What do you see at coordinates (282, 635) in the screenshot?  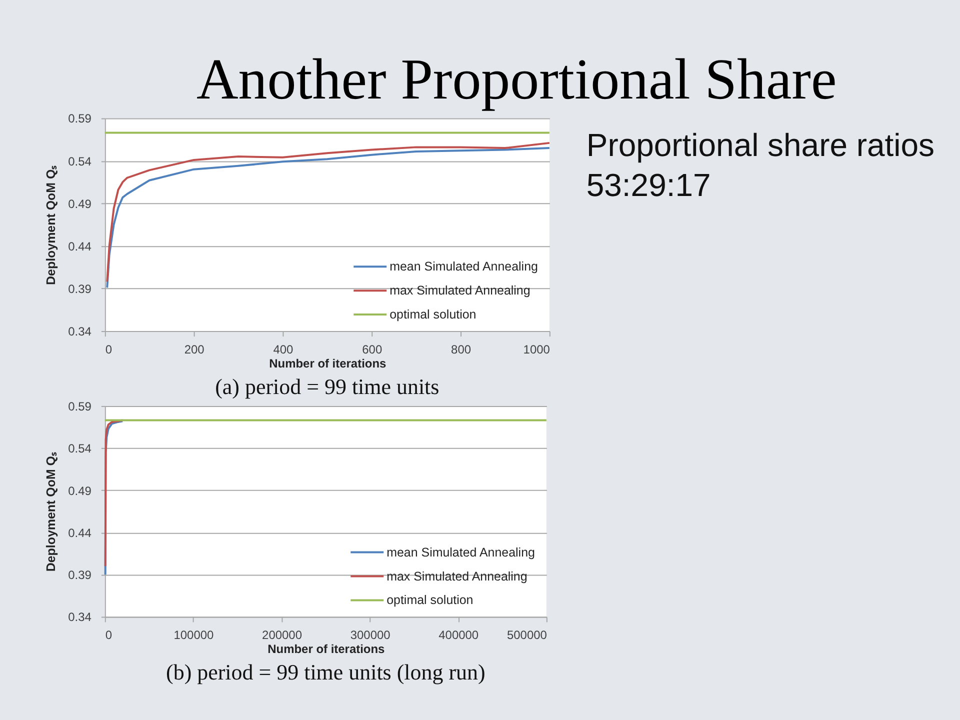 I see `x-tick-label: 200000` at bounding box center [282, 635].